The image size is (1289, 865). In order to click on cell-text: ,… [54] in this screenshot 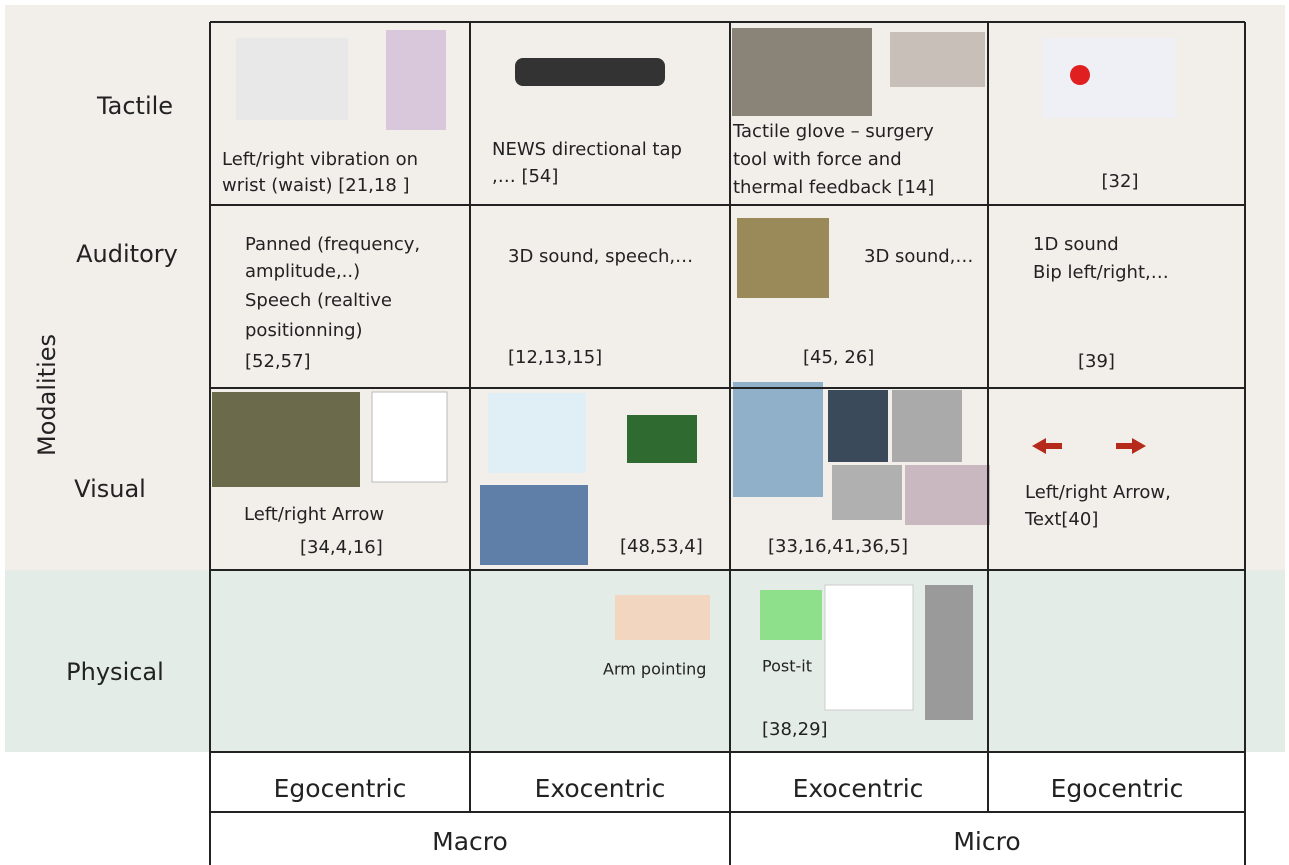, I will do `click(525, 176)`.